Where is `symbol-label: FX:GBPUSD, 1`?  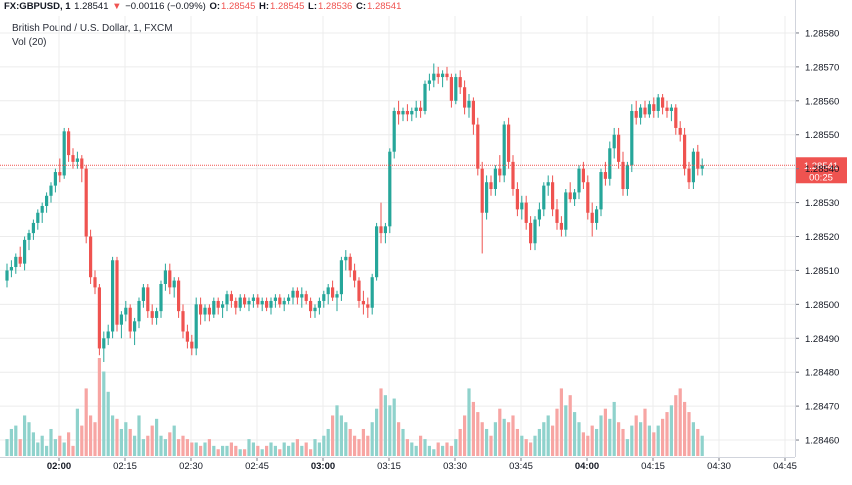 symbol-label: FX:GBPUSD, 1 is located at coordinates (37, 6).